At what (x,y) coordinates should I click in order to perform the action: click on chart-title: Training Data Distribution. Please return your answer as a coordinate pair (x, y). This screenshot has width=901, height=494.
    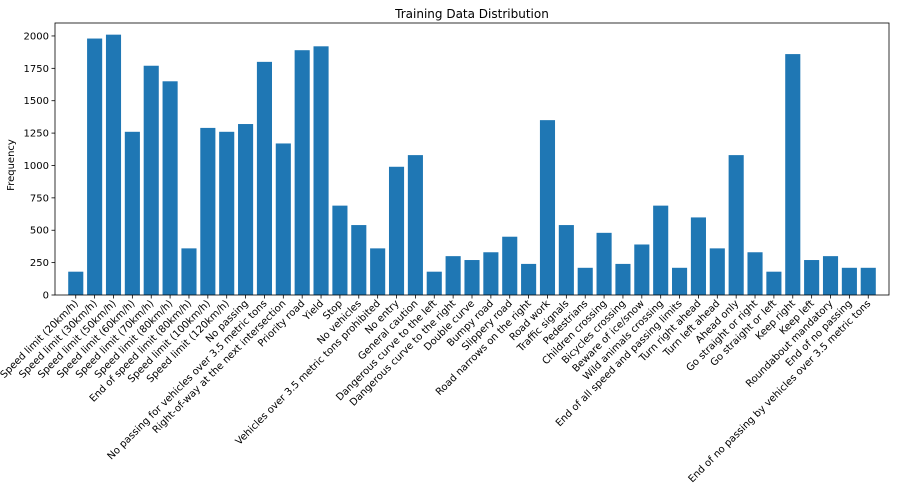
    Looking at the image, I should click on (471, 14).